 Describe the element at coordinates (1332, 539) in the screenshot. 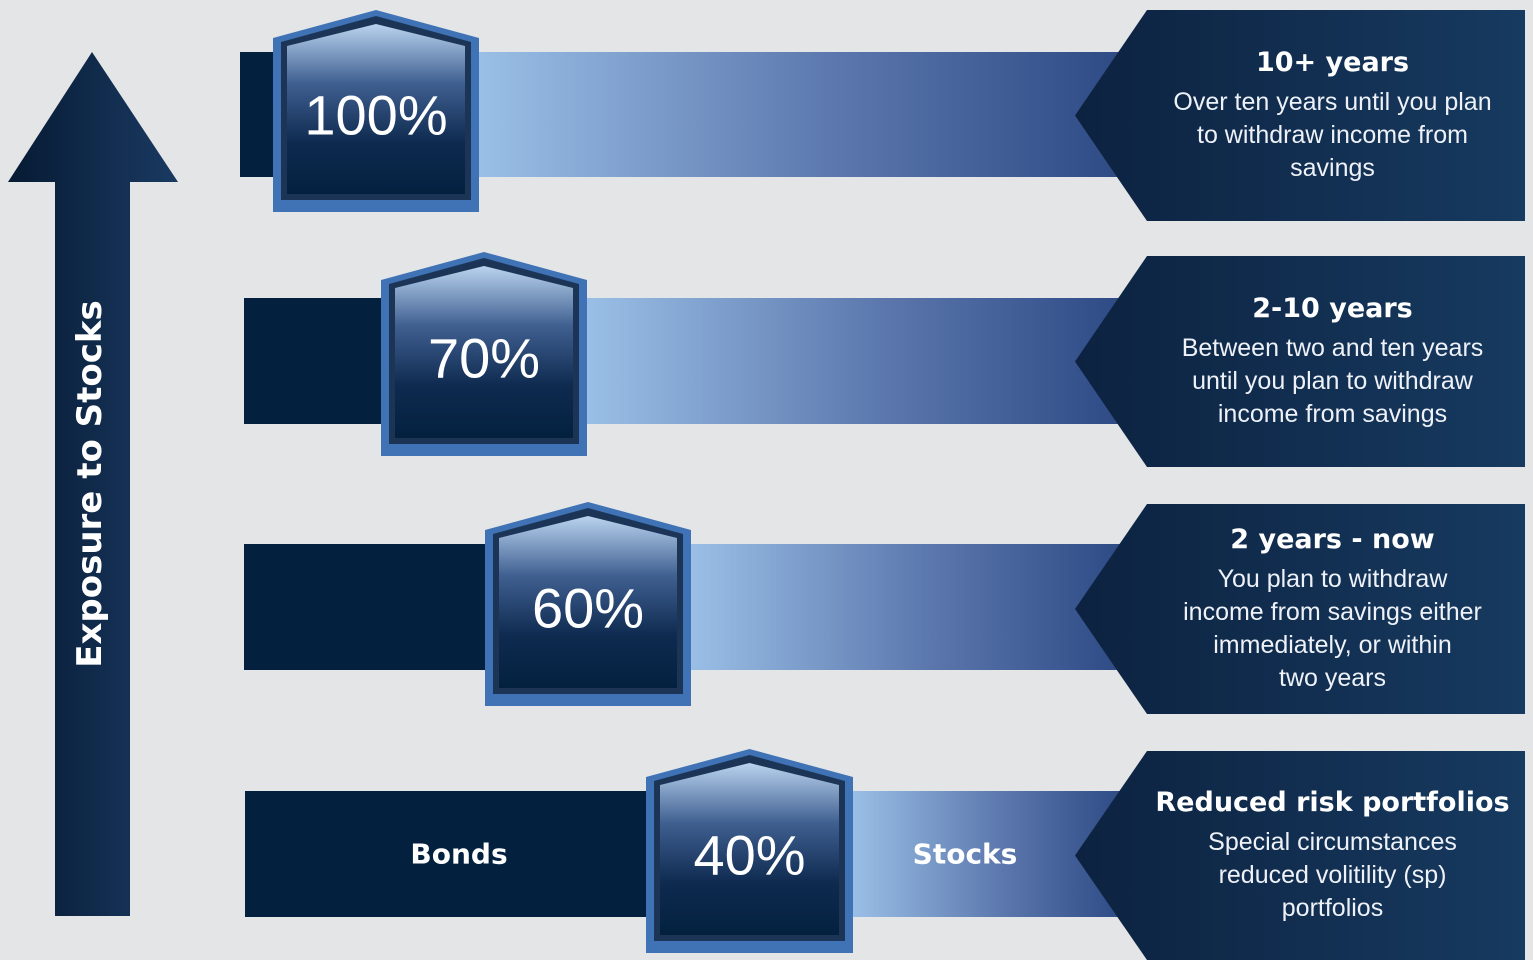

I see `time-horizon-title: 2 years - now` at that location.